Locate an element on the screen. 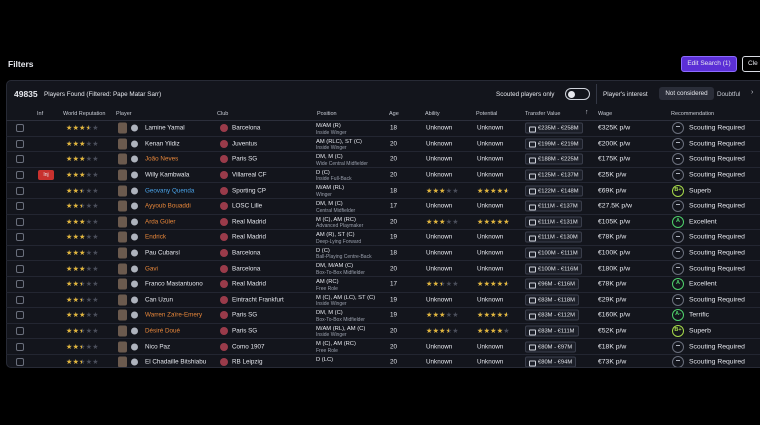  player-name: Pau Cubarsí is located at coordinates (163, 253).